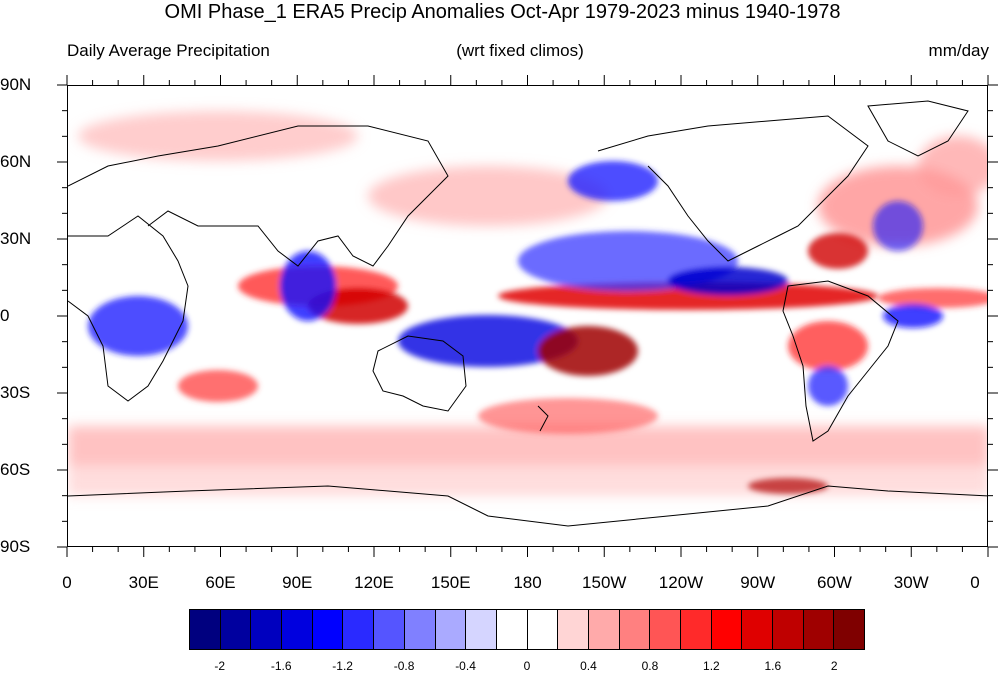 This screenshot has width=1005, height=681. What do you see at coordinates (488, 341) in the screenshot?
I see `spcz-negative` at bounding box center [488, 341].